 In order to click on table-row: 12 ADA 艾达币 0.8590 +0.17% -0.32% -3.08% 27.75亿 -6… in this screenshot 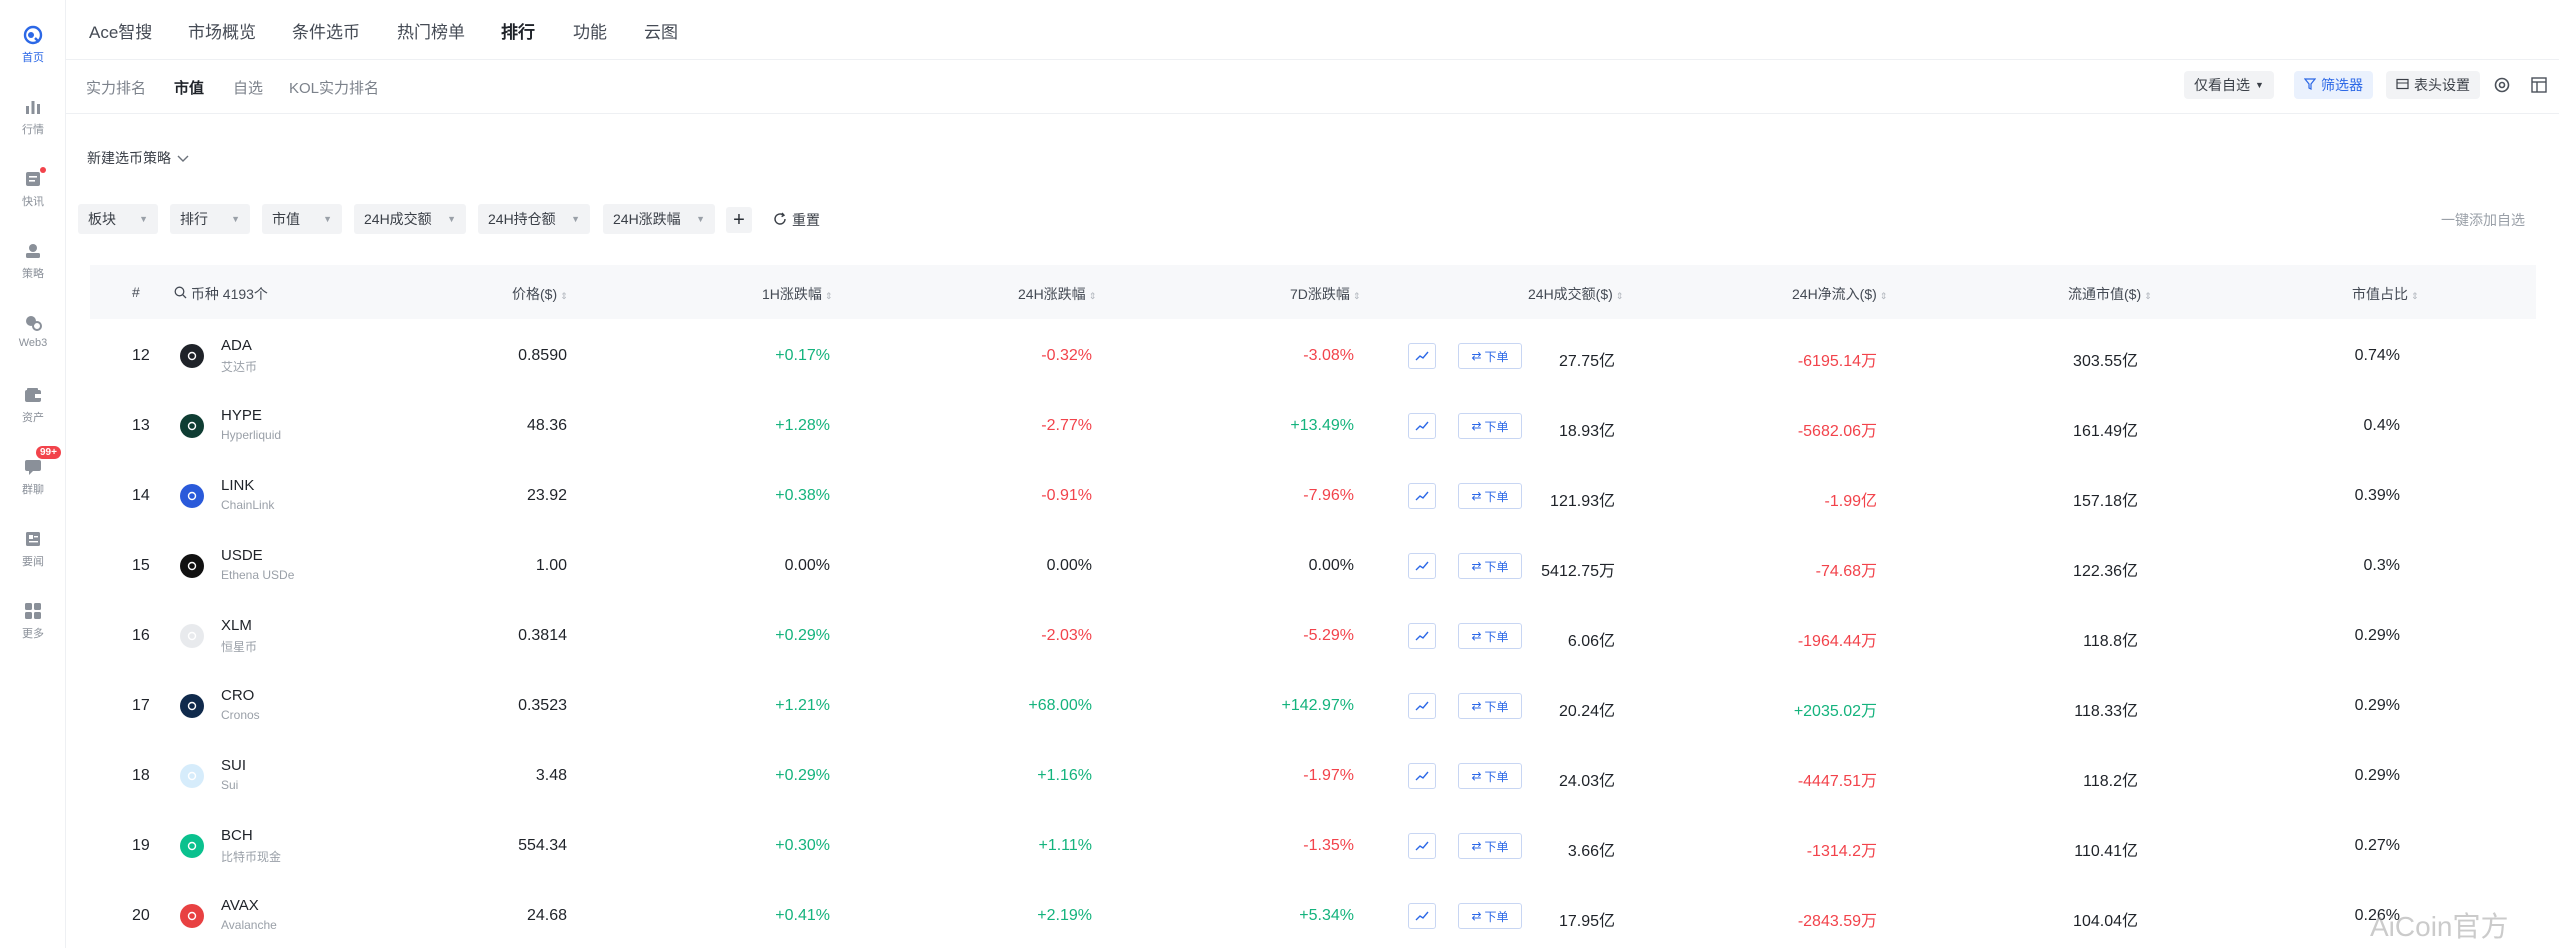, I will do `click(1313, 356)`.